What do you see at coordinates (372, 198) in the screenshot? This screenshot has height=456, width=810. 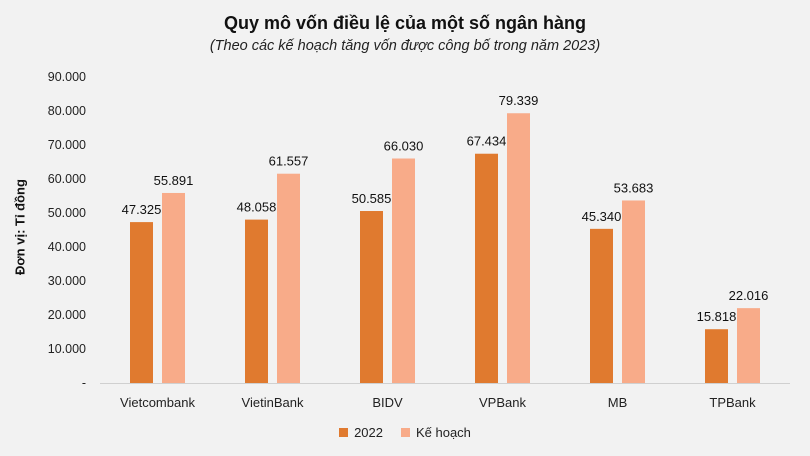 I see `data-label: 50.585` at bounding box center [372, 198].